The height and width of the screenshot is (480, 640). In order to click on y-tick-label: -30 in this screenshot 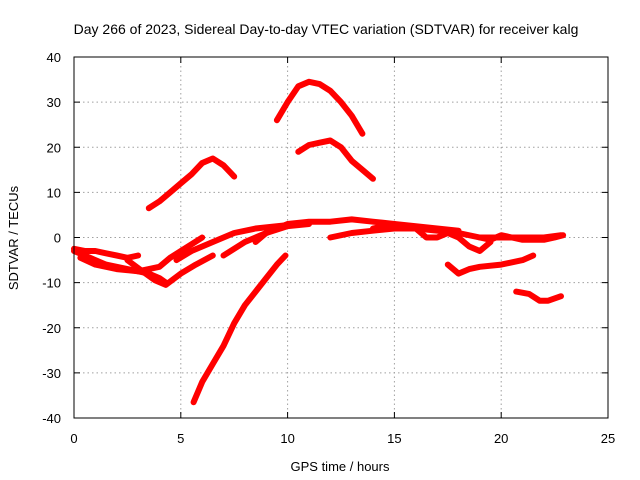, I will do `click(51, 373)`.